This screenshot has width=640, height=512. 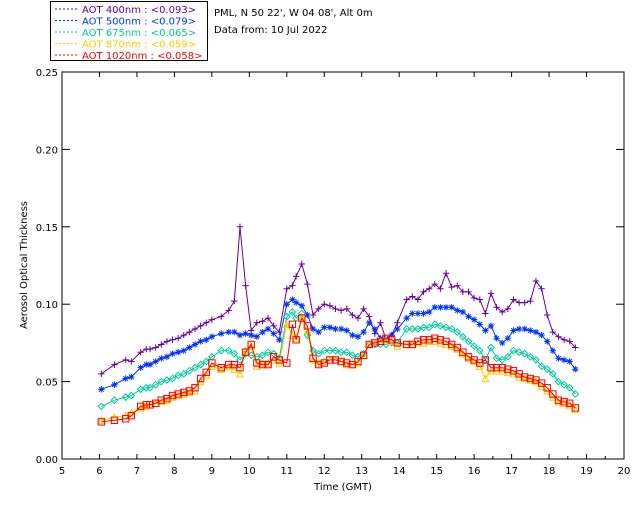 What do you see at coordinates (436, 471) in the screenshot?
I see `x-tick-label: 15` at bounding box center [436, 471].